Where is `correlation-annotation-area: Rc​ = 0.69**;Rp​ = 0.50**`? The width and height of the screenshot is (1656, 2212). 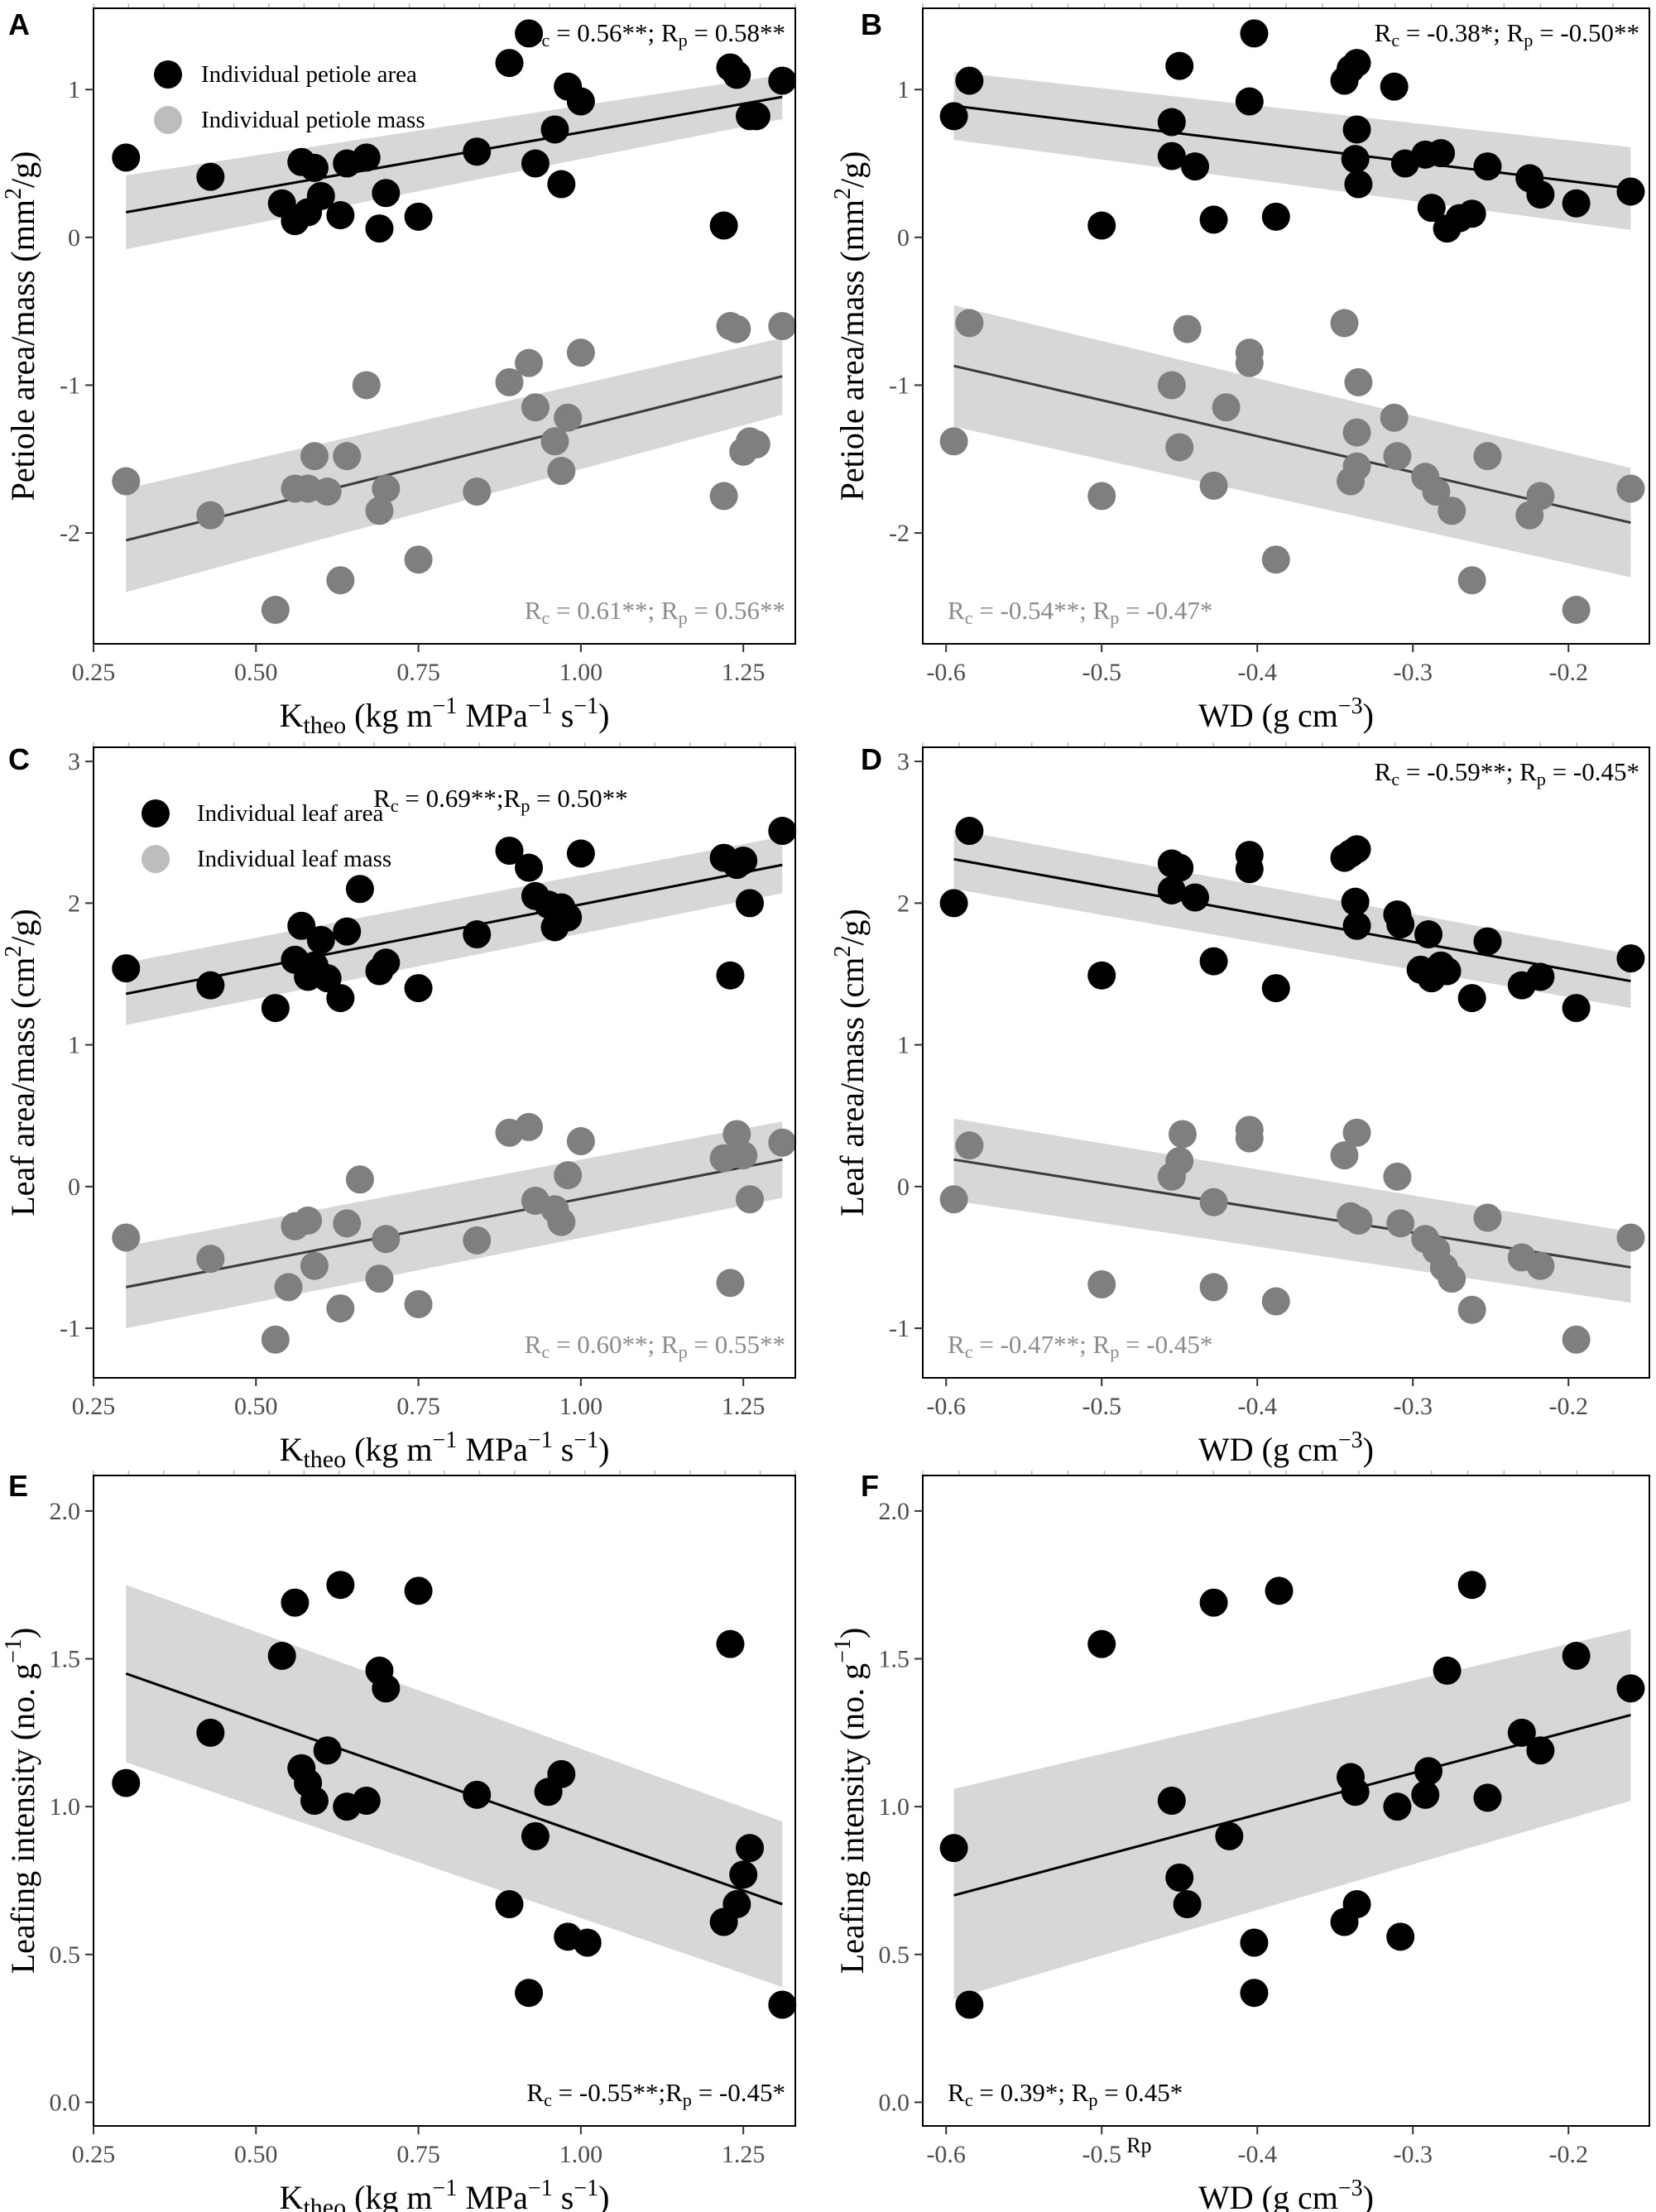 correlation-annotation-area: Rc​ = 0.69**;Rp​ = 0.50** is located at coordinates (500, 800).